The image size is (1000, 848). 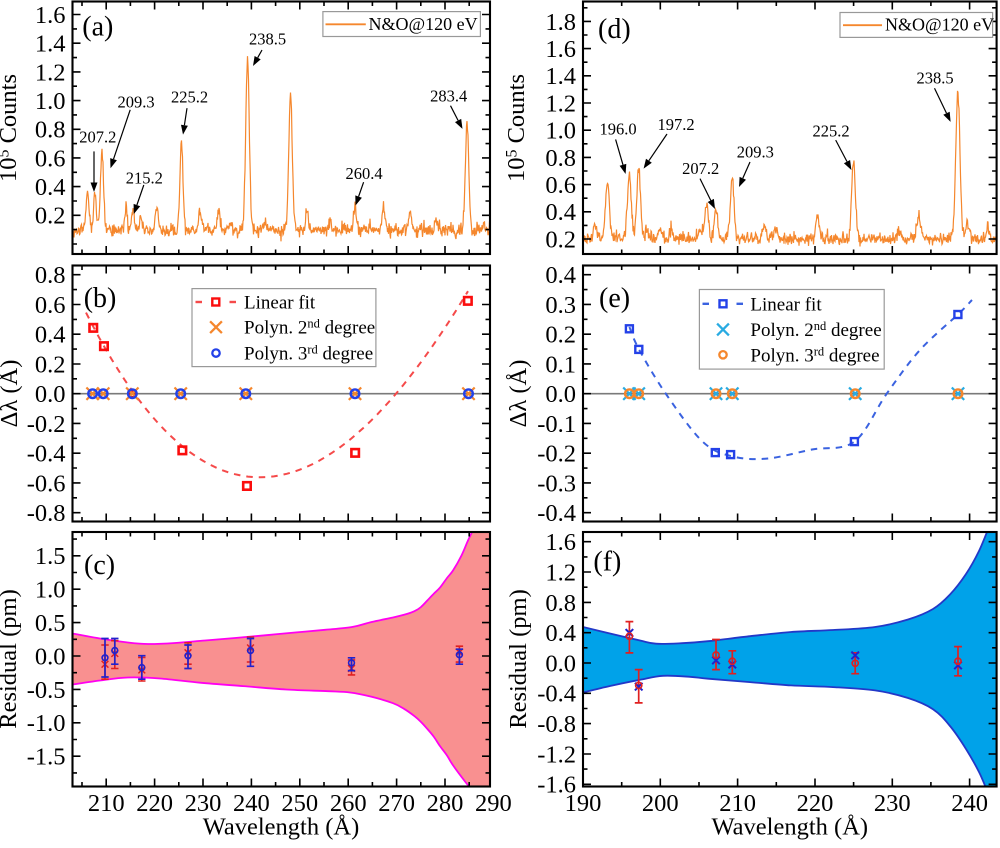 What do you see at coordinates (299, 803) in the screenshot?
I see `svg-text: 250` at bounding box center [299, 803].